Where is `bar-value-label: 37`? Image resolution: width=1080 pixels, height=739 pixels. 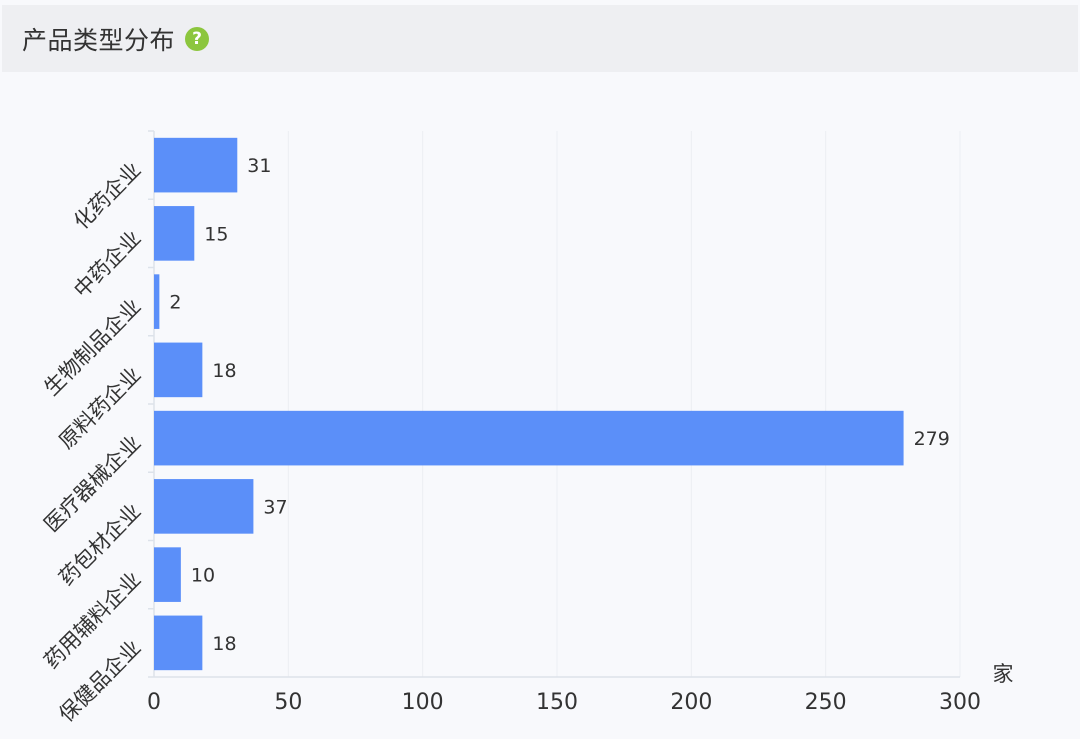
bar-value-label: 37 is located at coordinates (275, 507).